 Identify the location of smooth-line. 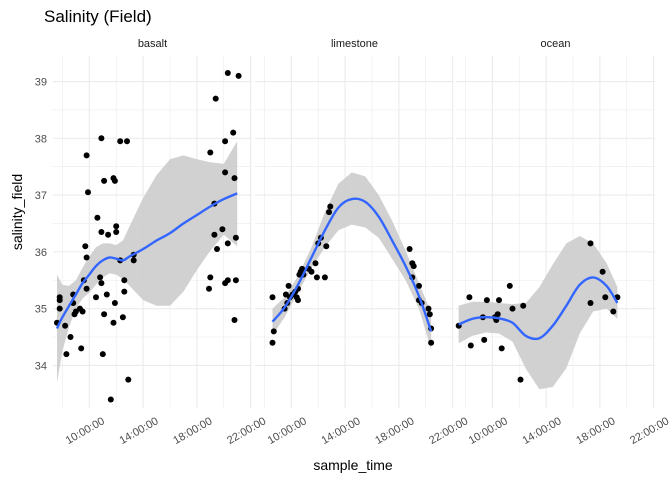
(146, 261).